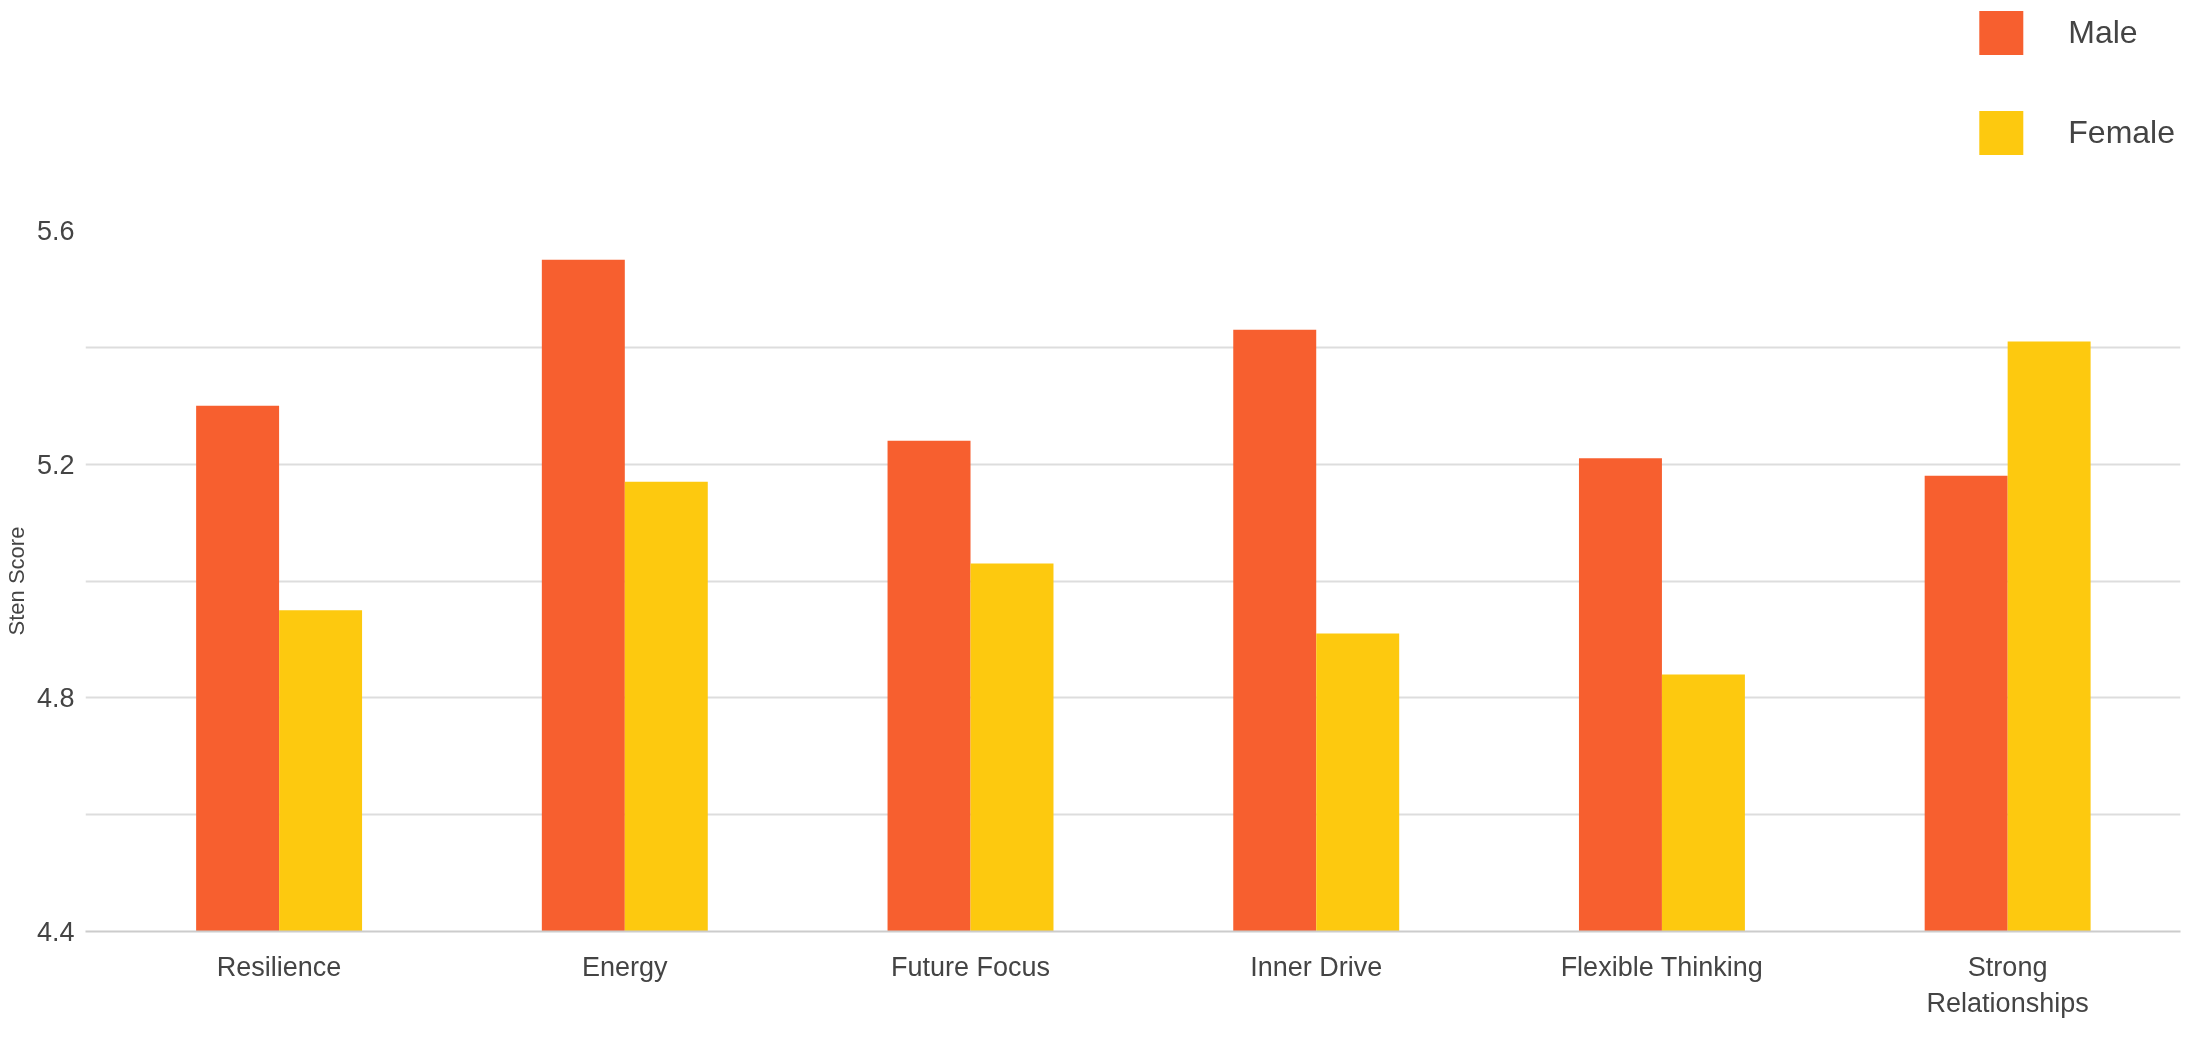 The image size is (2204, 1046). Describe the element at coordinates (16, 581) in the screenshot. I see `y-axis-title: Sten Score` at that location.